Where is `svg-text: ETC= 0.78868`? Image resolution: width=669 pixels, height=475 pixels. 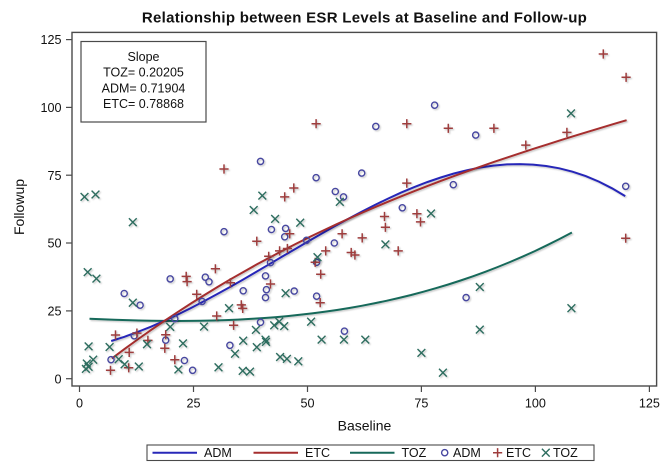 svg-text: ETC= 0.78868 is located at coordinates (143, 104).